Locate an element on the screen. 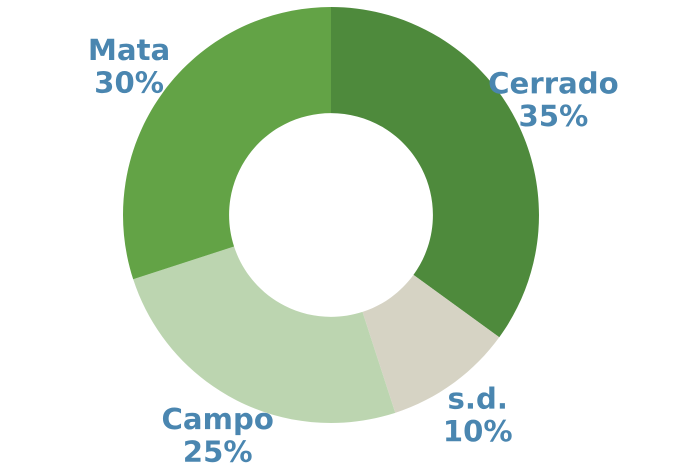 The width and height of the screenshot is (699, 473). data-label: 35% is located at coordinates (554, 115).